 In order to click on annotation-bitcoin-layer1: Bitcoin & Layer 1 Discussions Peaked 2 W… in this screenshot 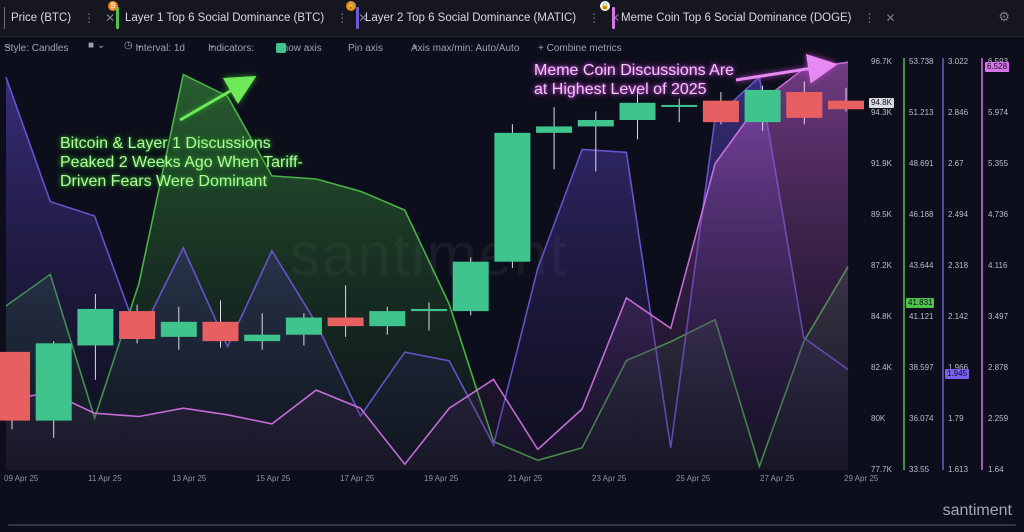, I will do `click(181, 162)`.